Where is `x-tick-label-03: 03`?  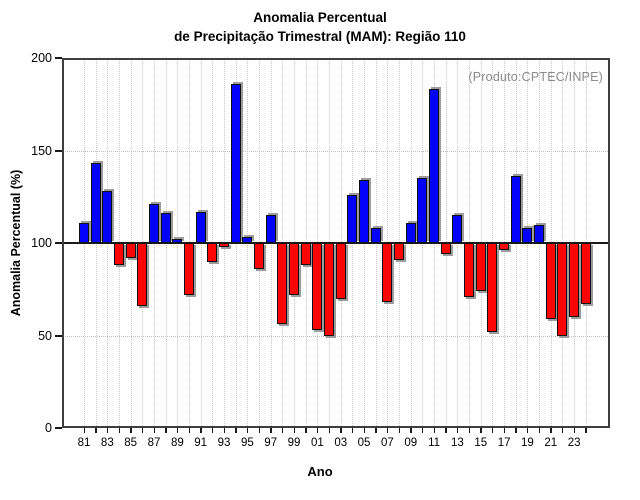
x-tick-label-03: 03 is located at coordinates (341, 443).